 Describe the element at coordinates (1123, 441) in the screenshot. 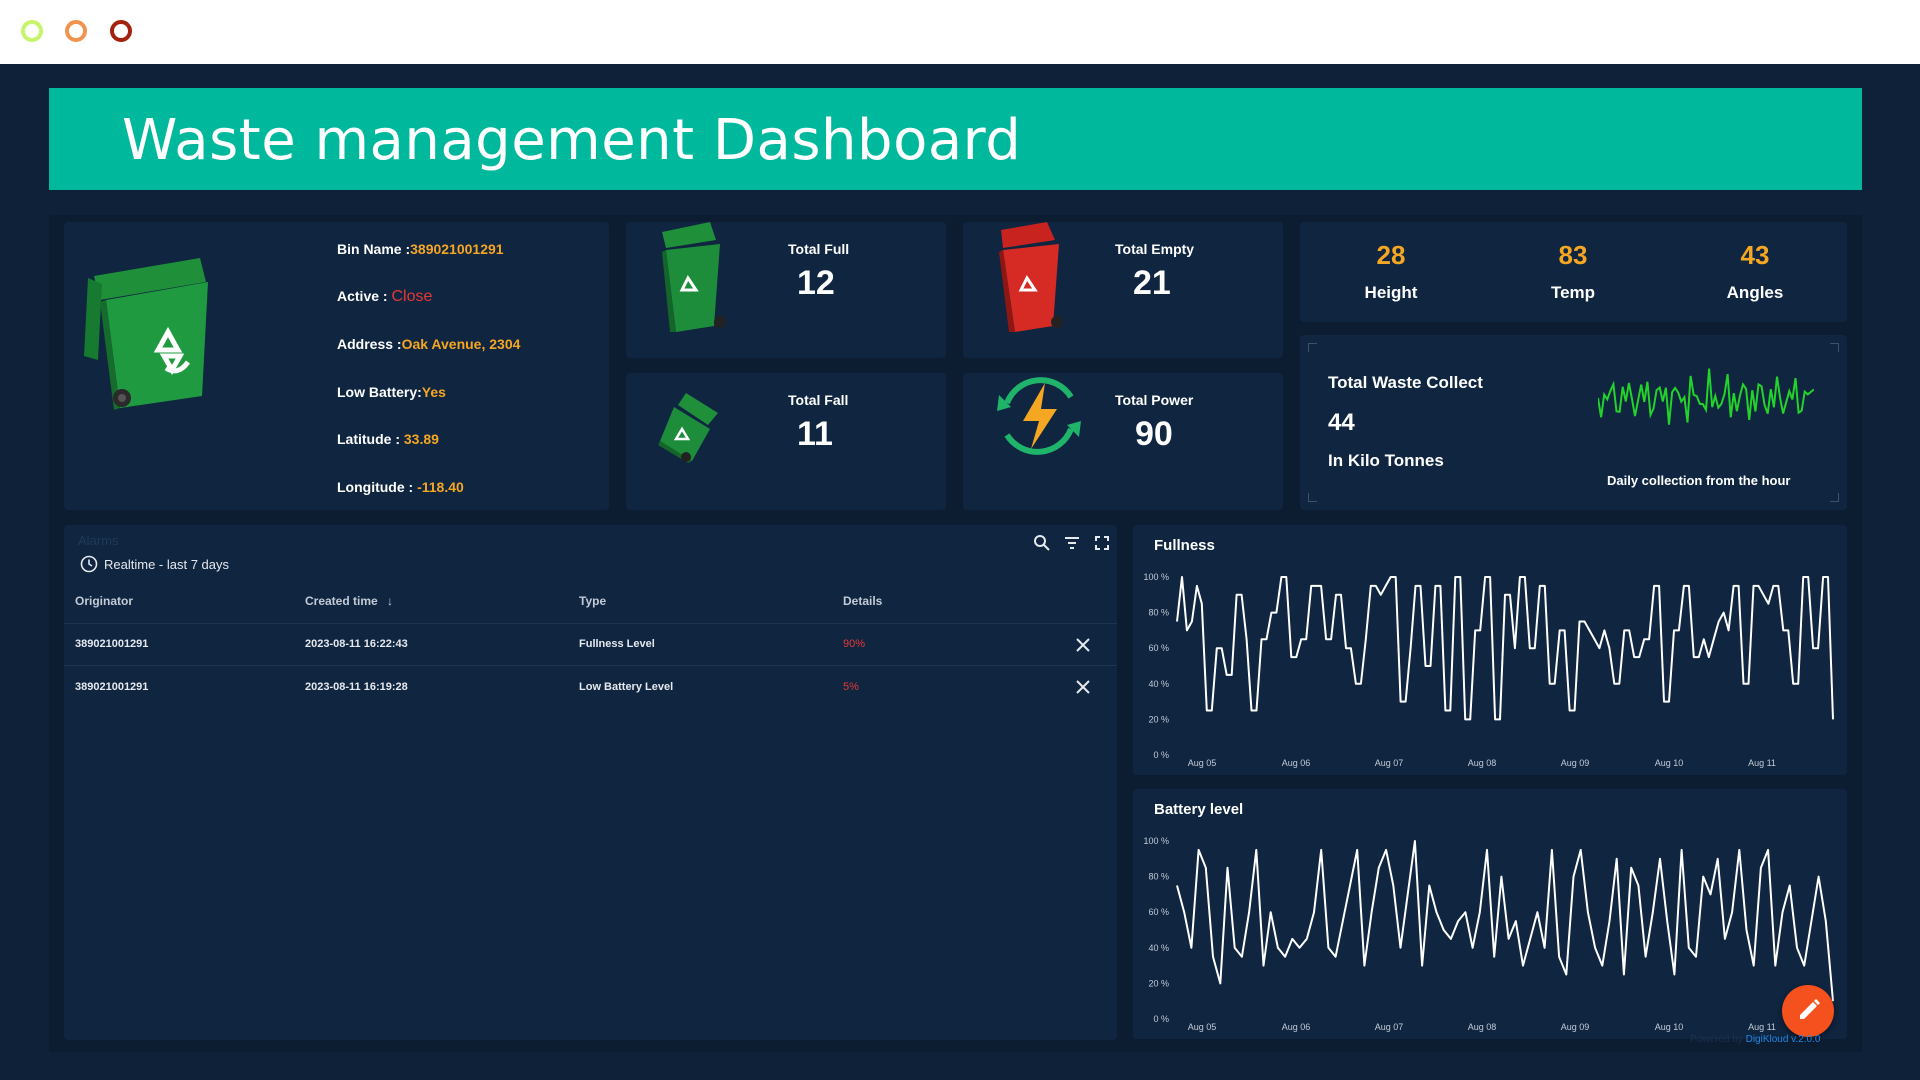

I see `total-power-card: Total Power 90` at that location.